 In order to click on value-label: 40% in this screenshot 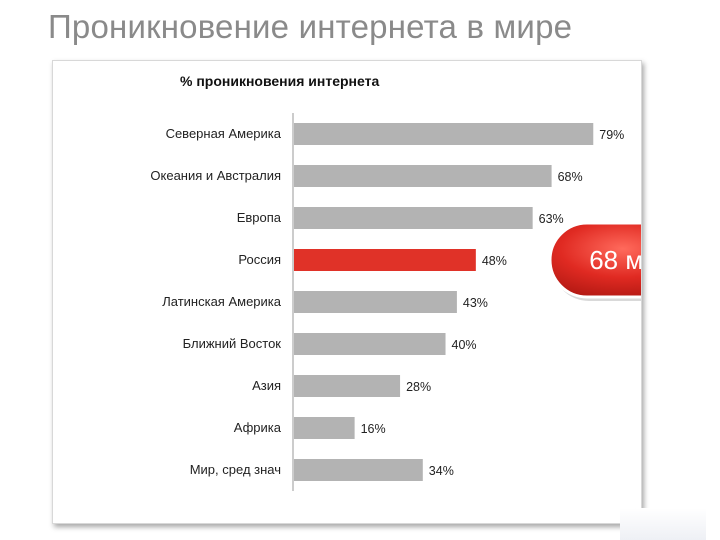, I will do `click(464, 345)`.